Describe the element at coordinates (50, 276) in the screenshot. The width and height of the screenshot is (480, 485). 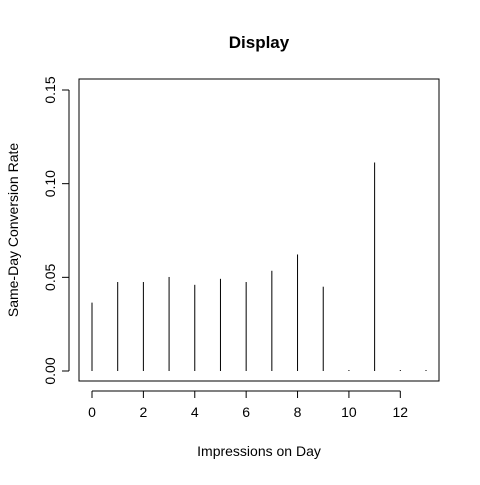
I see `y-tick-label-1: 0.05` at that location.